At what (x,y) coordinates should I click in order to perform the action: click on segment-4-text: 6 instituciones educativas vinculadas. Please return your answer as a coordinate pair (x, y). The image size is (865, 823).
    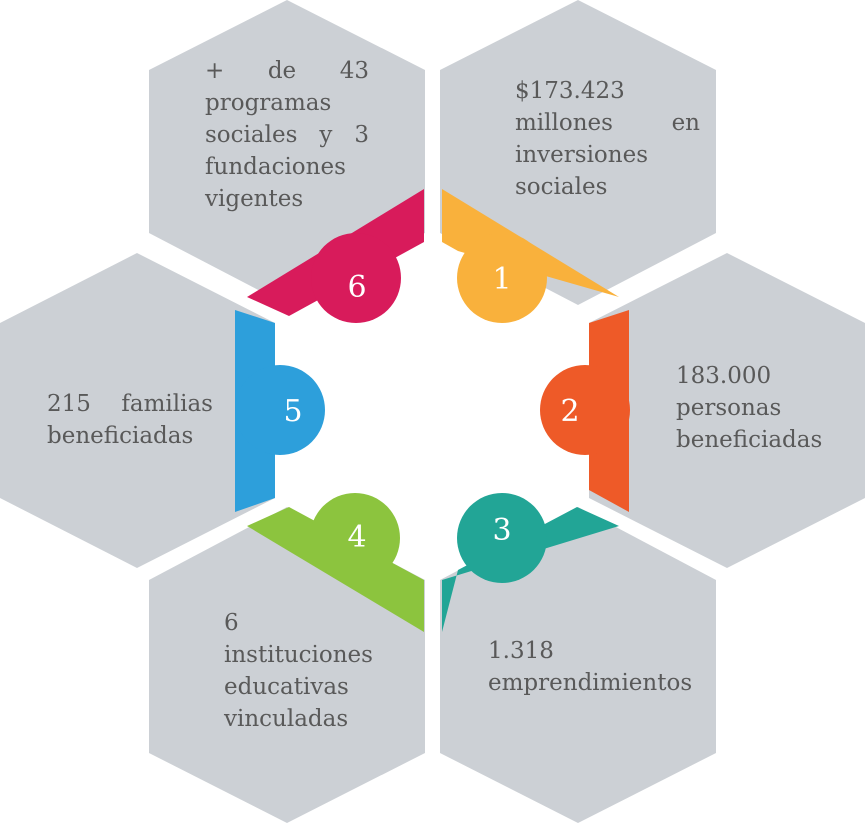
    Looking at the image, I should click on (298, 671).